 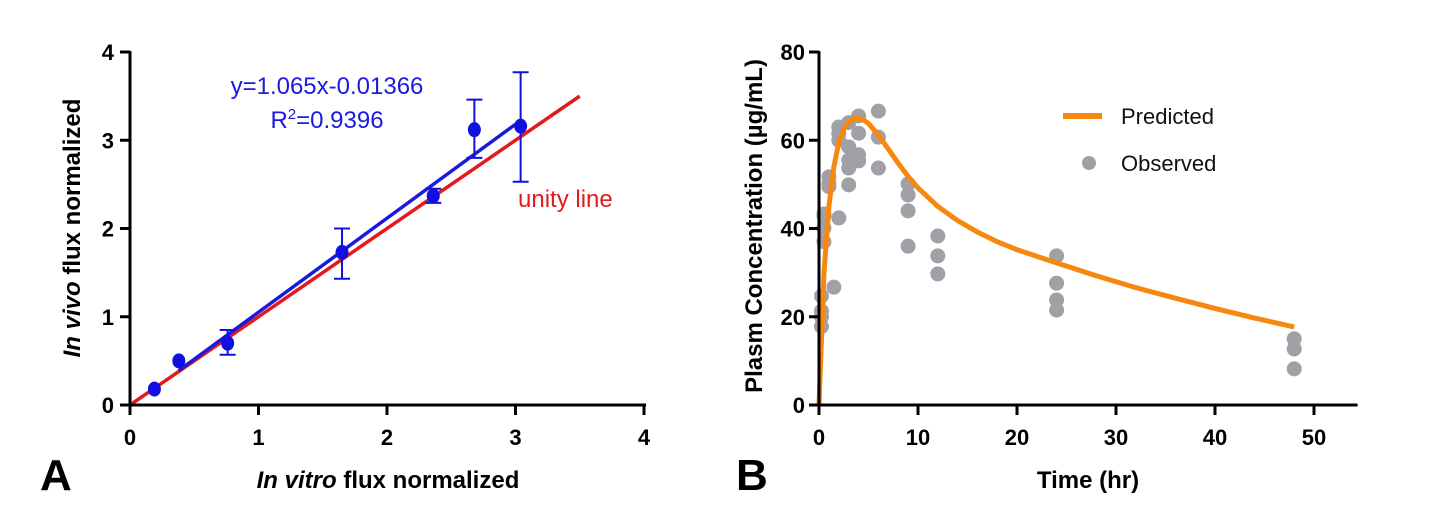 I want to click on y-title-italic: In vivo, so click(x=72, y=319).